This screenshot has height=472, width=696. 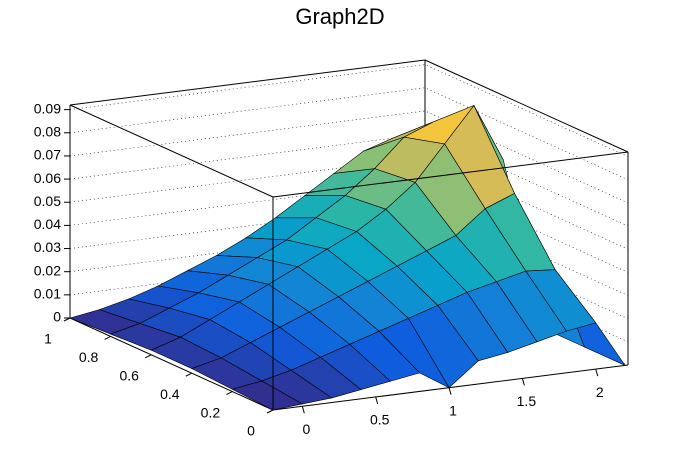 I want to click on y-tick-label: 0.8, so click(x=89, y=357).